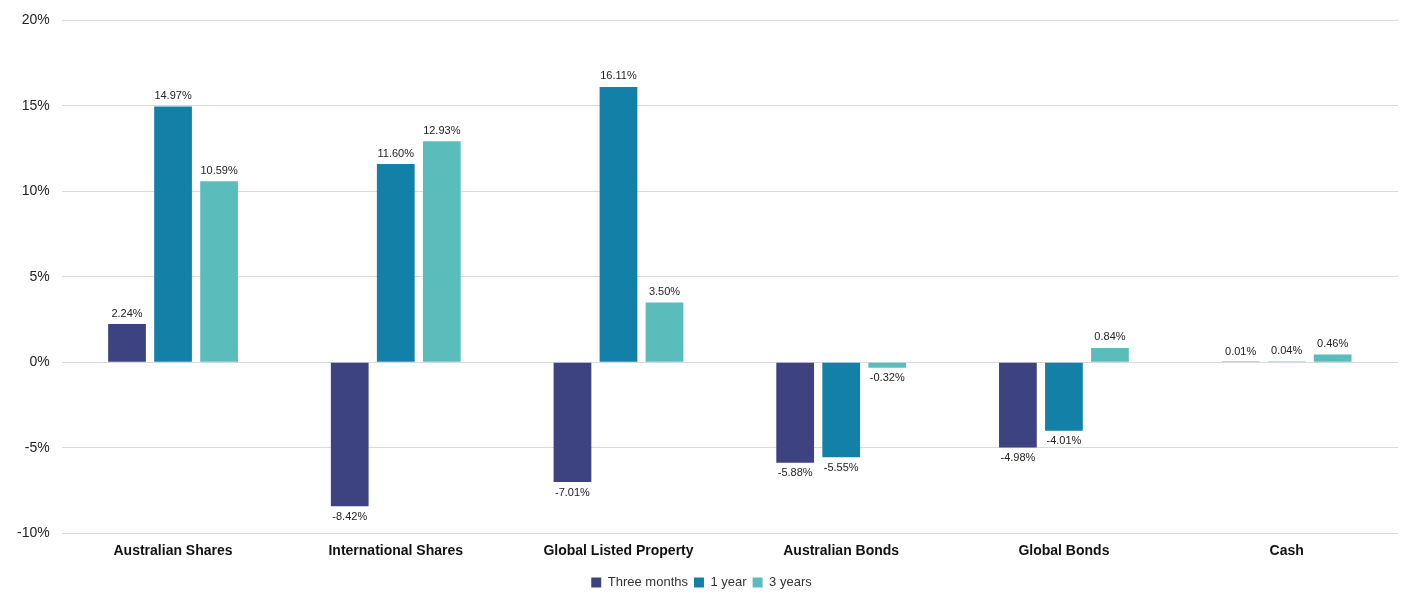 Image resolution: width=1406 pixels, height=599 pixels. Describe the element at coordinates (127, 312) in the screenshot. I see `data-label: 2.24%` at that location.